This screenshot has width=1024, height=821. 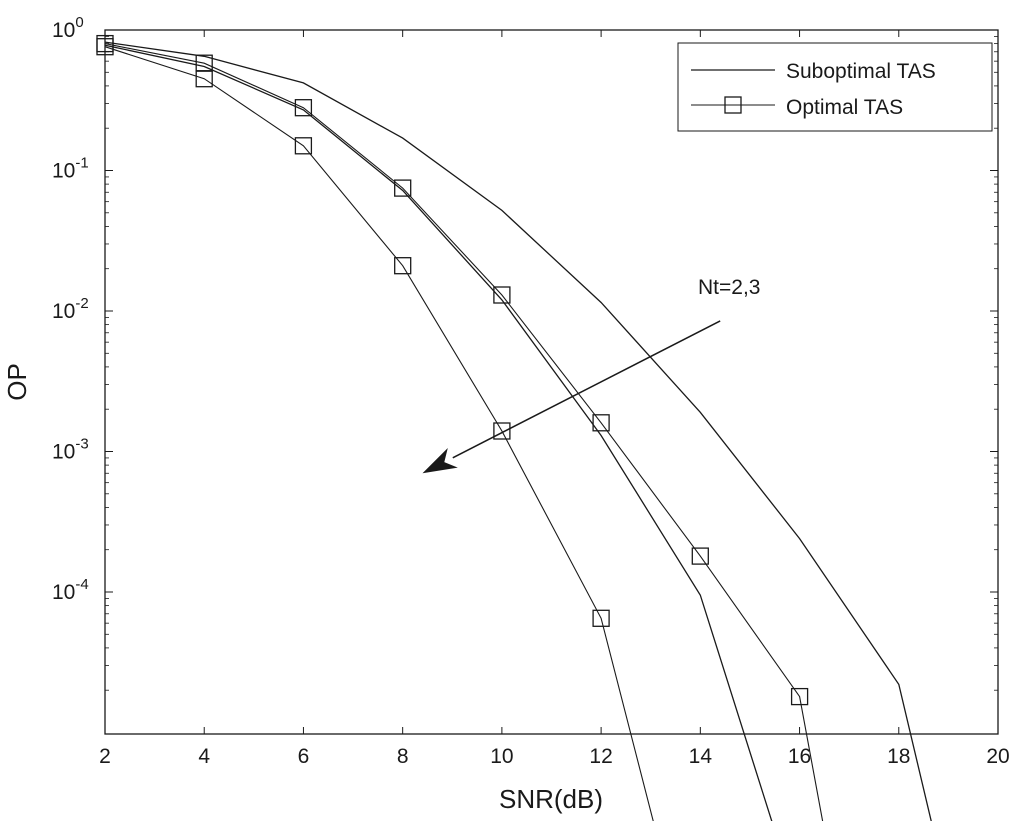 I want to click on x-tick-label: 2, so click(x=105, y=756).